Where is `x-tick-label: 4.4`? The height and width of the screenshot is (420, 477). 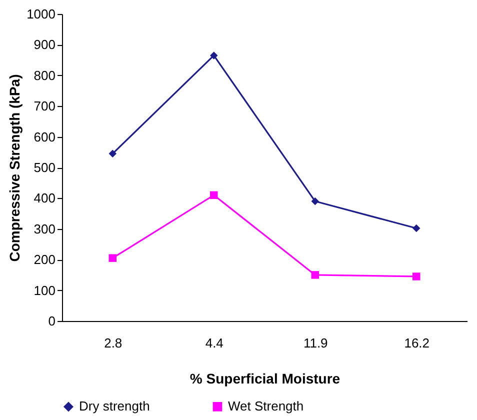 x-tick-label: 4.4 is located at coordinates (214, 343).